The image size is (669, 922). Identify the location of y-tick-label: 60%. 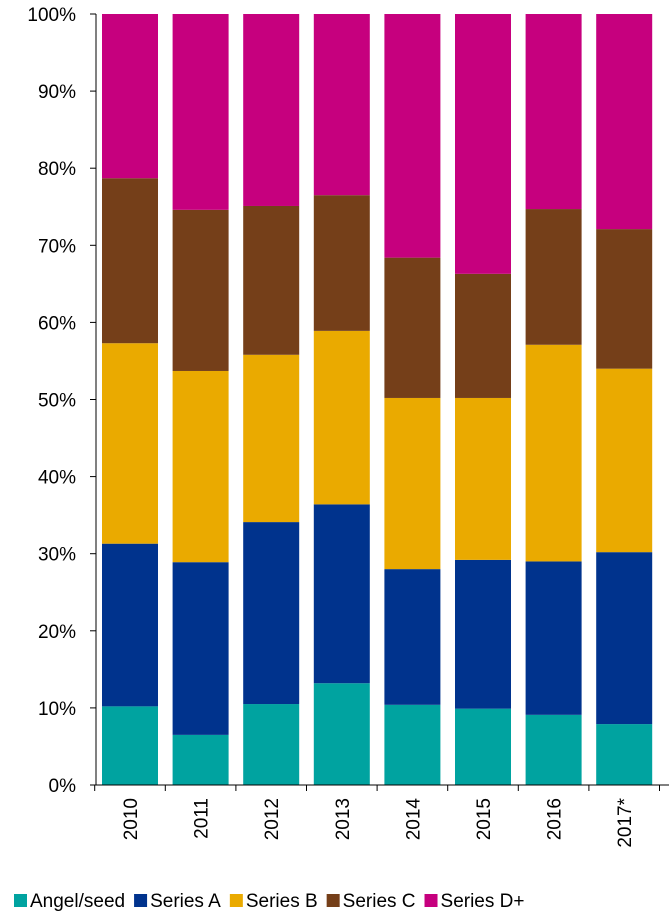
(57, 323).